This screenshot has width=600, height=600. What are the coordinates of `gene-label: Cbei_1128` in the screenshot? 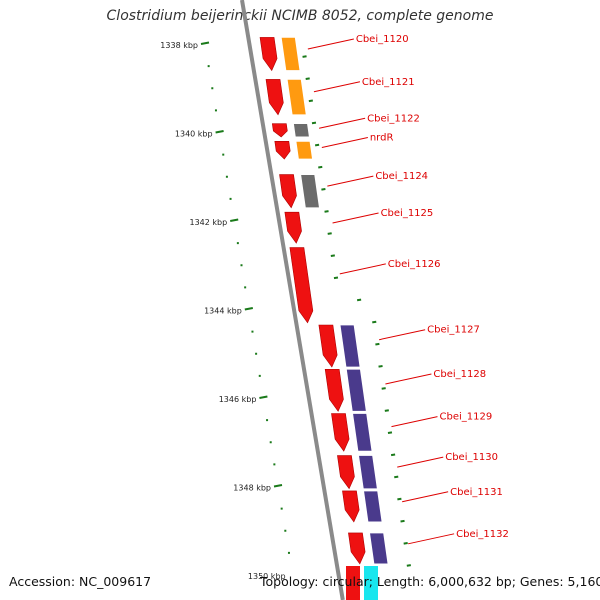 It's located at (459, 374).